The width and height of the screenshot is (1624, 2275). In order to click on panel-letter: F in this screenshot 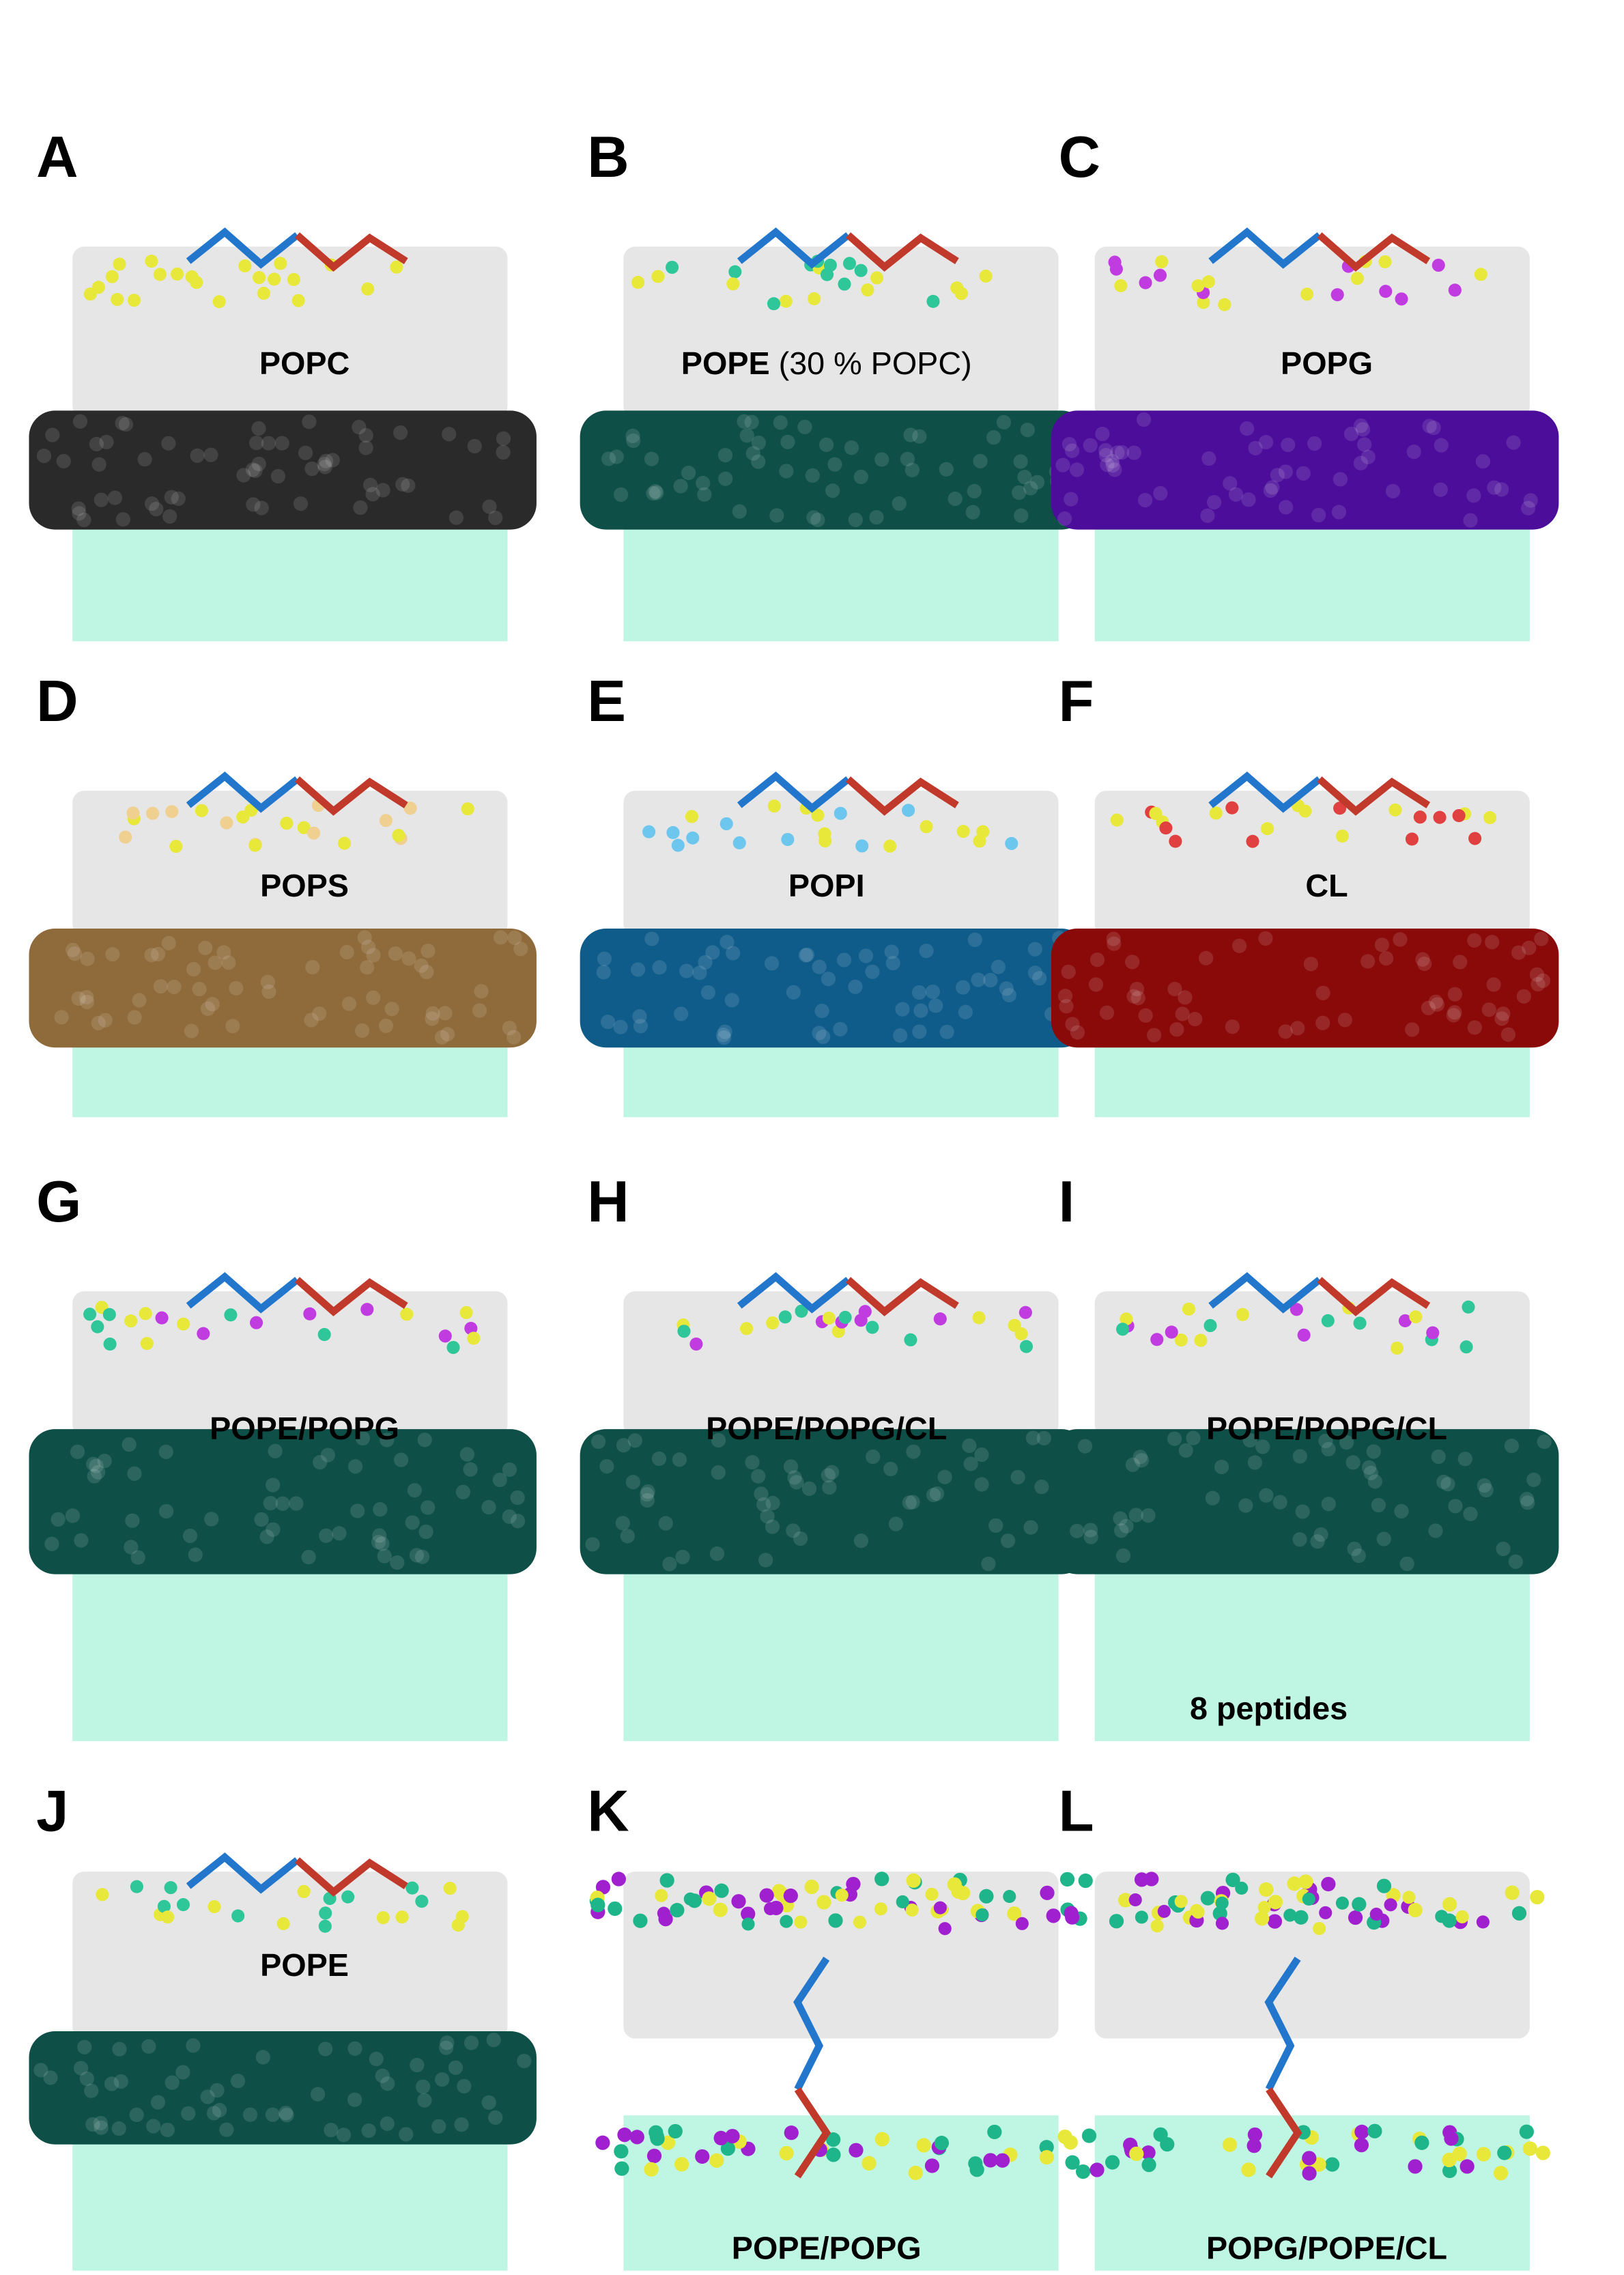, I will do `click(1076, 701)`.